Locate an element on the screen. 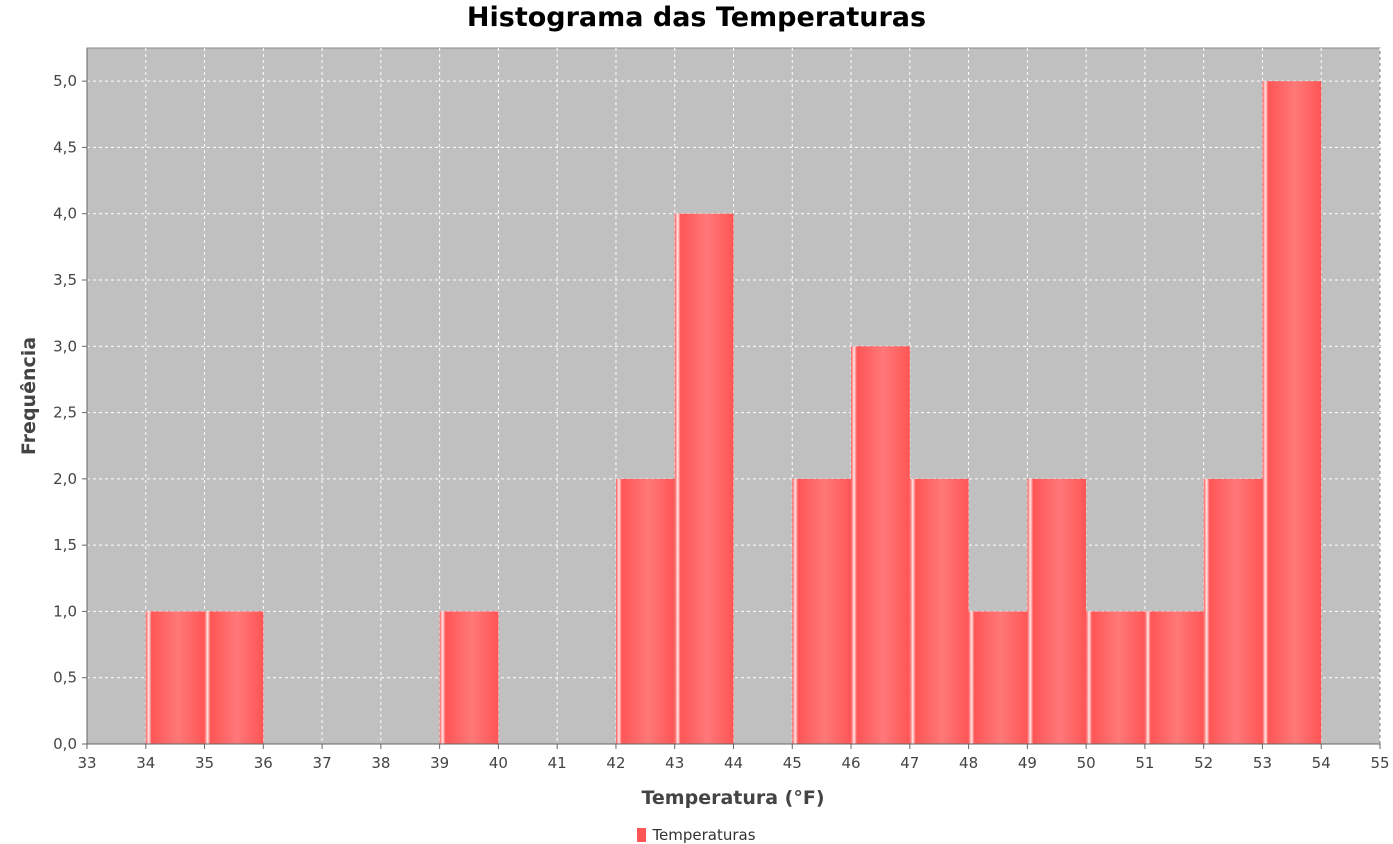 The image size is (1393, 844). y-tick-label: 2,0 is located at coordinates (65, 479).